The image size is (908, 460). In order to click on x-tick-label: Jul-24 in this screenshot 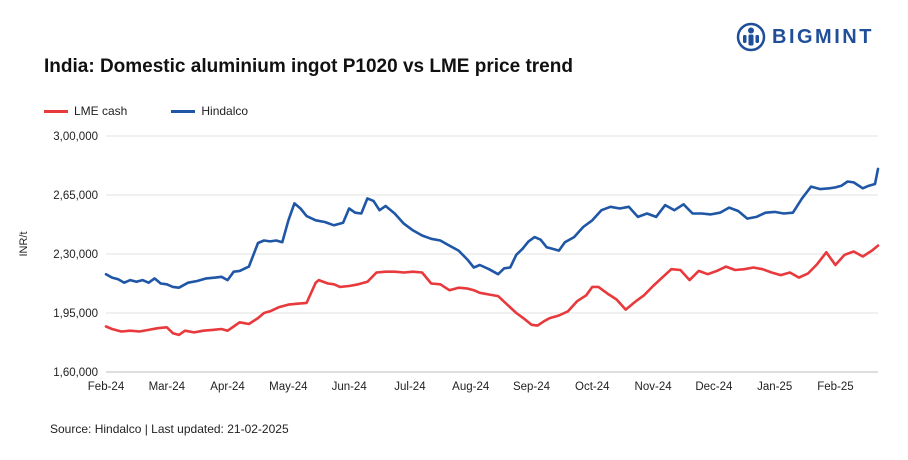, I will do `click(410, 387)`.